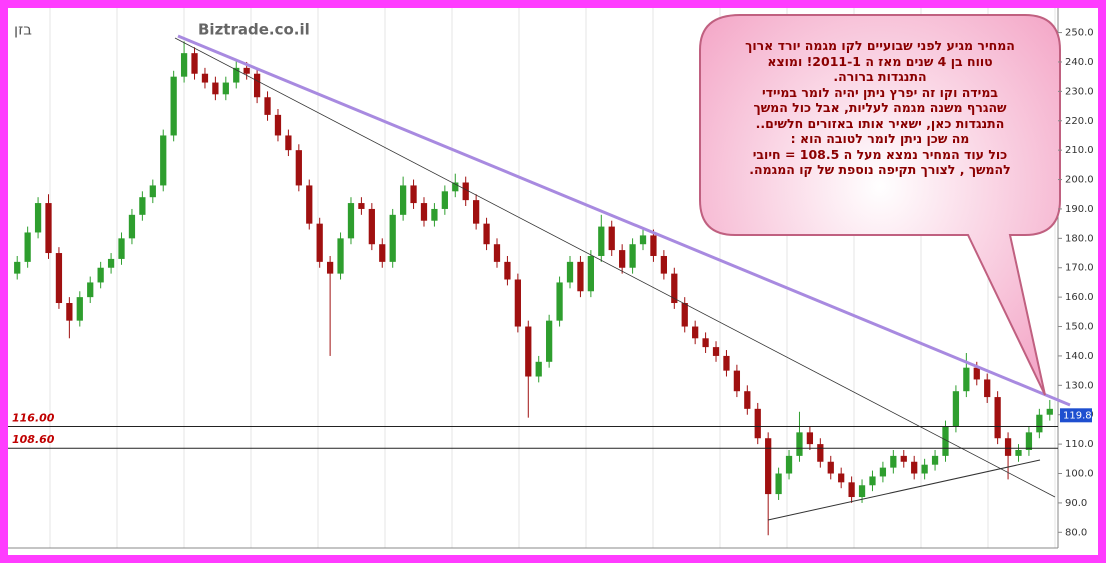 The image size is (1106, 563). What do you see at coordinates (1079, 62) in the screenshot?
I see `y-tick-label: 240.0` at bounding box center [1079, 62].